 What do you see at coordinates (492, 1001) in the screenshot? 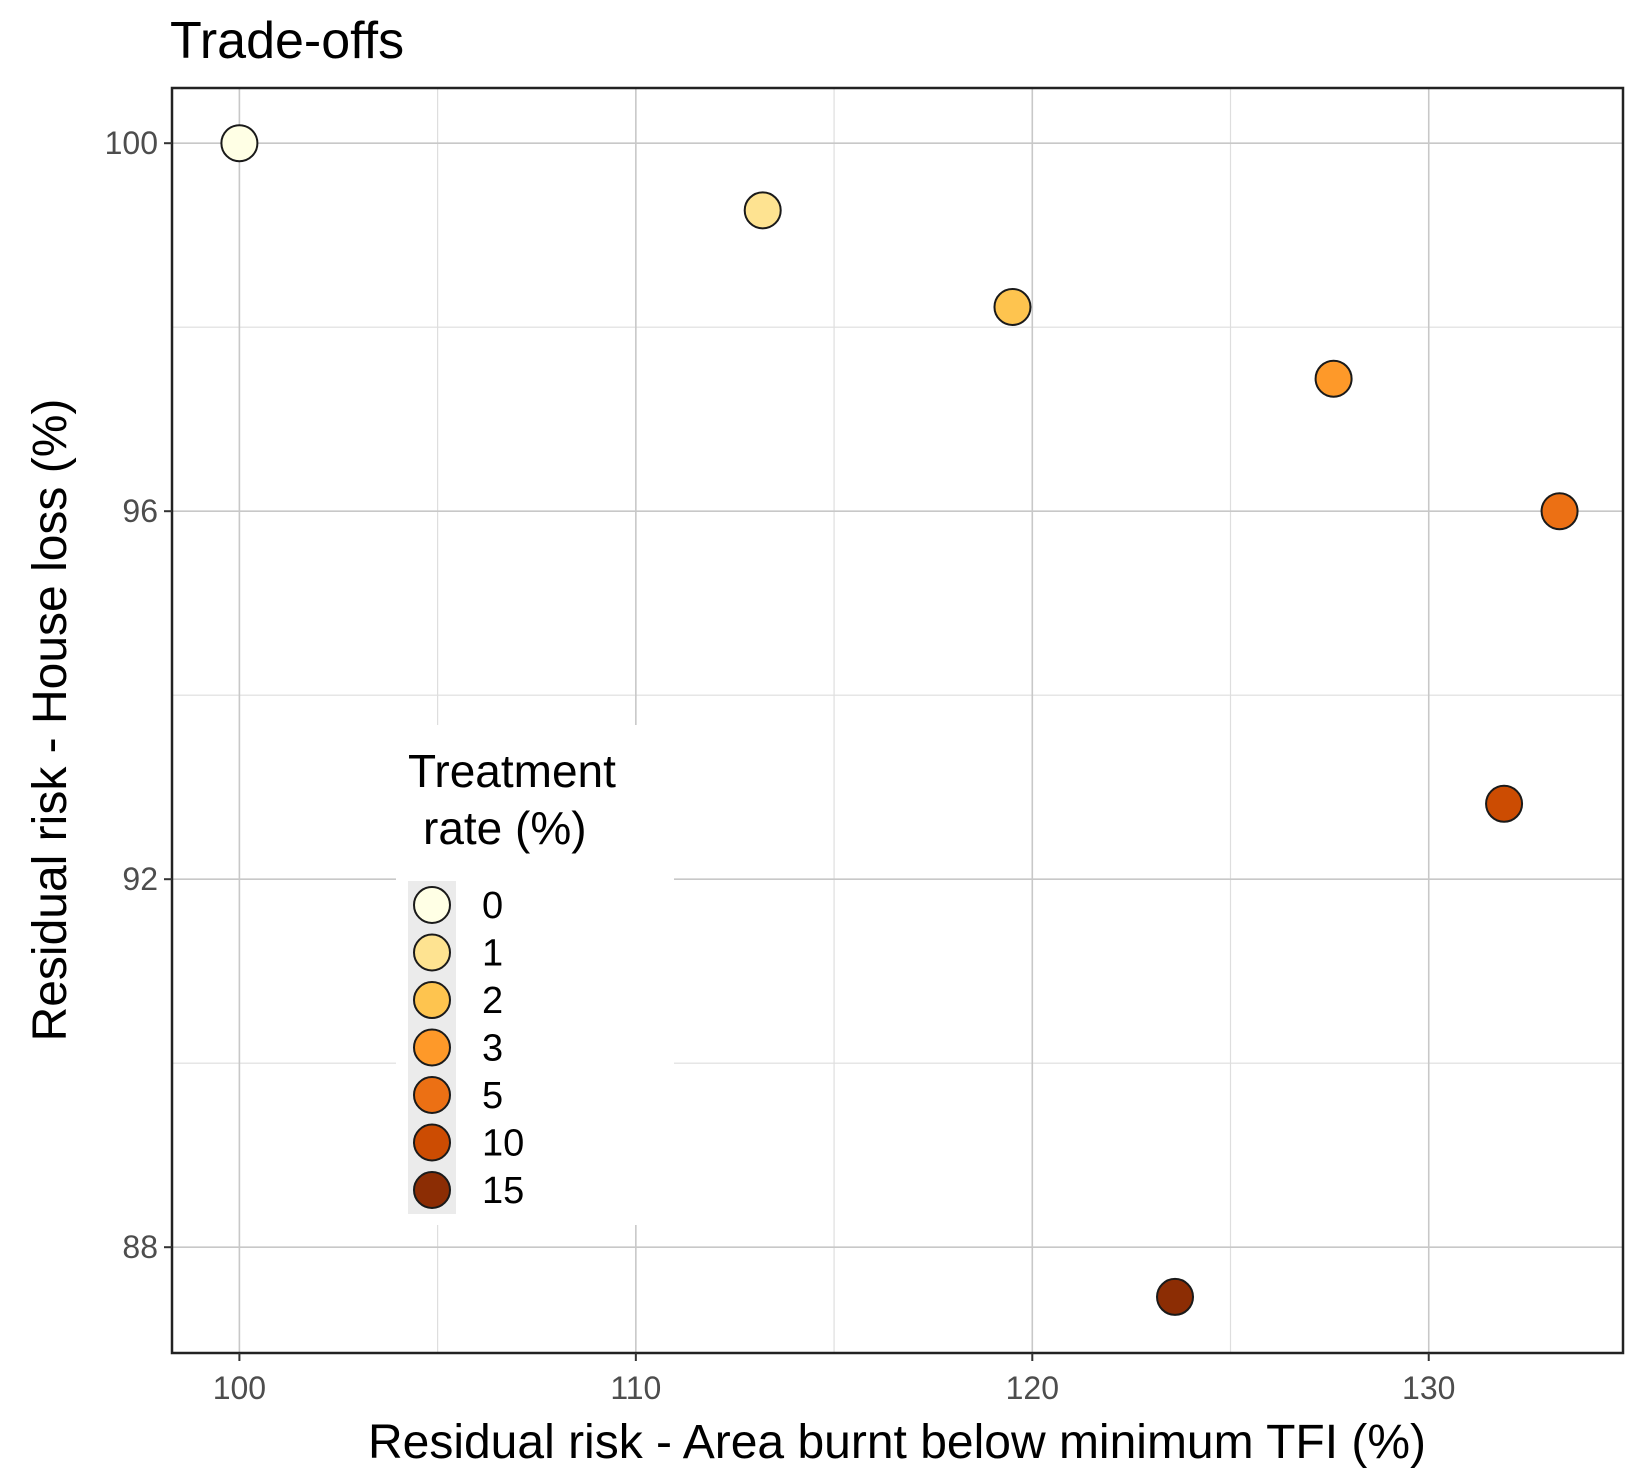
I see `legend-label-2: 2` at bounding box center [492, 1001].